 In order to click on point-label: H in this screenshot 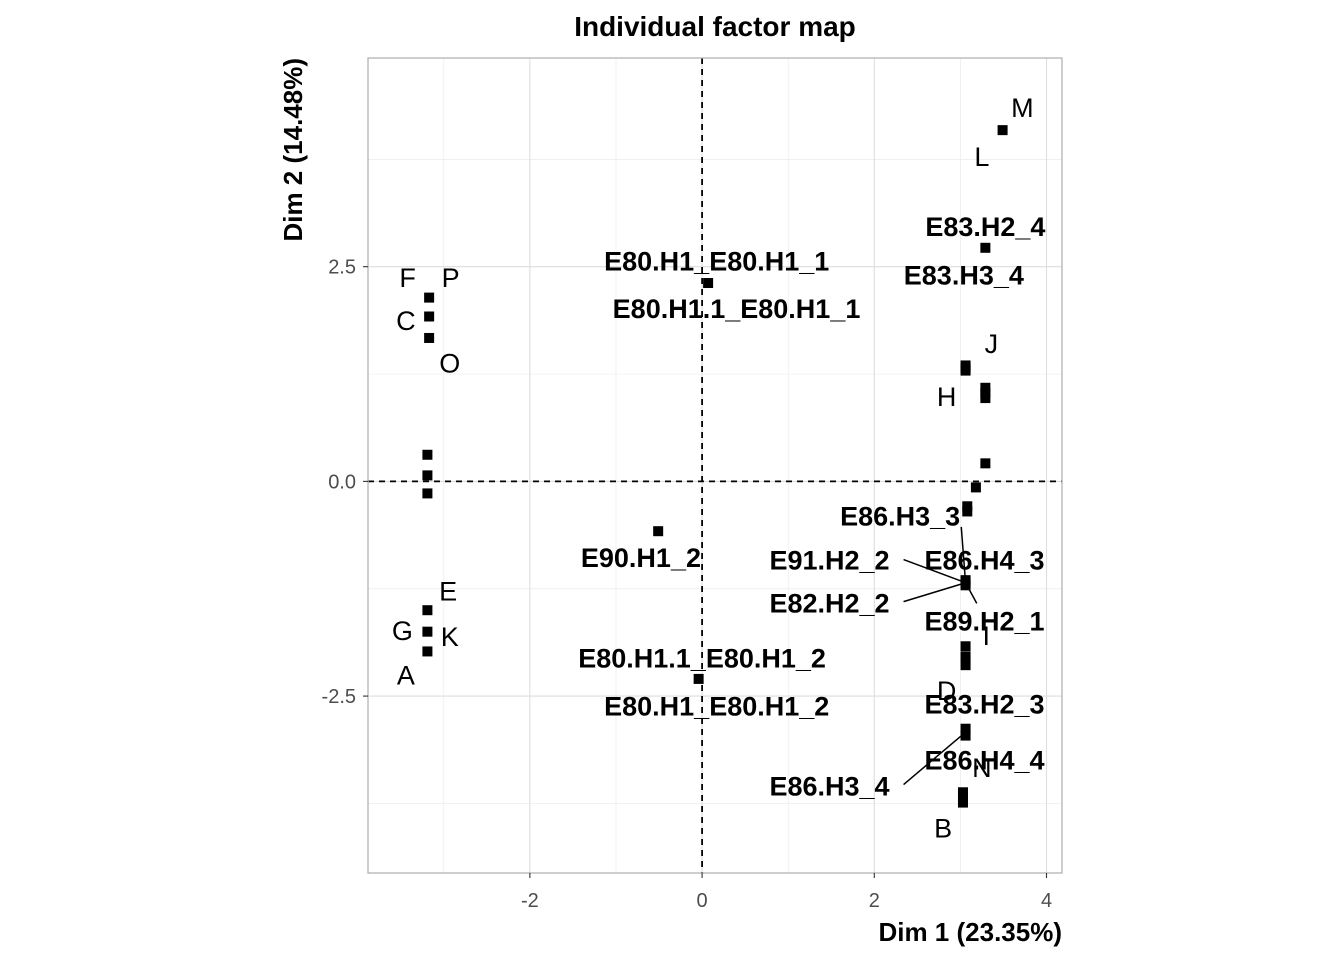, I will do `click(947, 397)`.